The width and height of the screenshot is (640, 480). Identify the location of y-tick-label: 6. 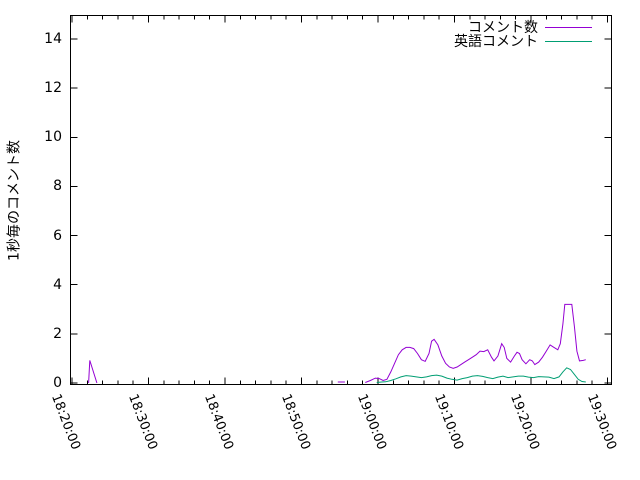
(57, 235).